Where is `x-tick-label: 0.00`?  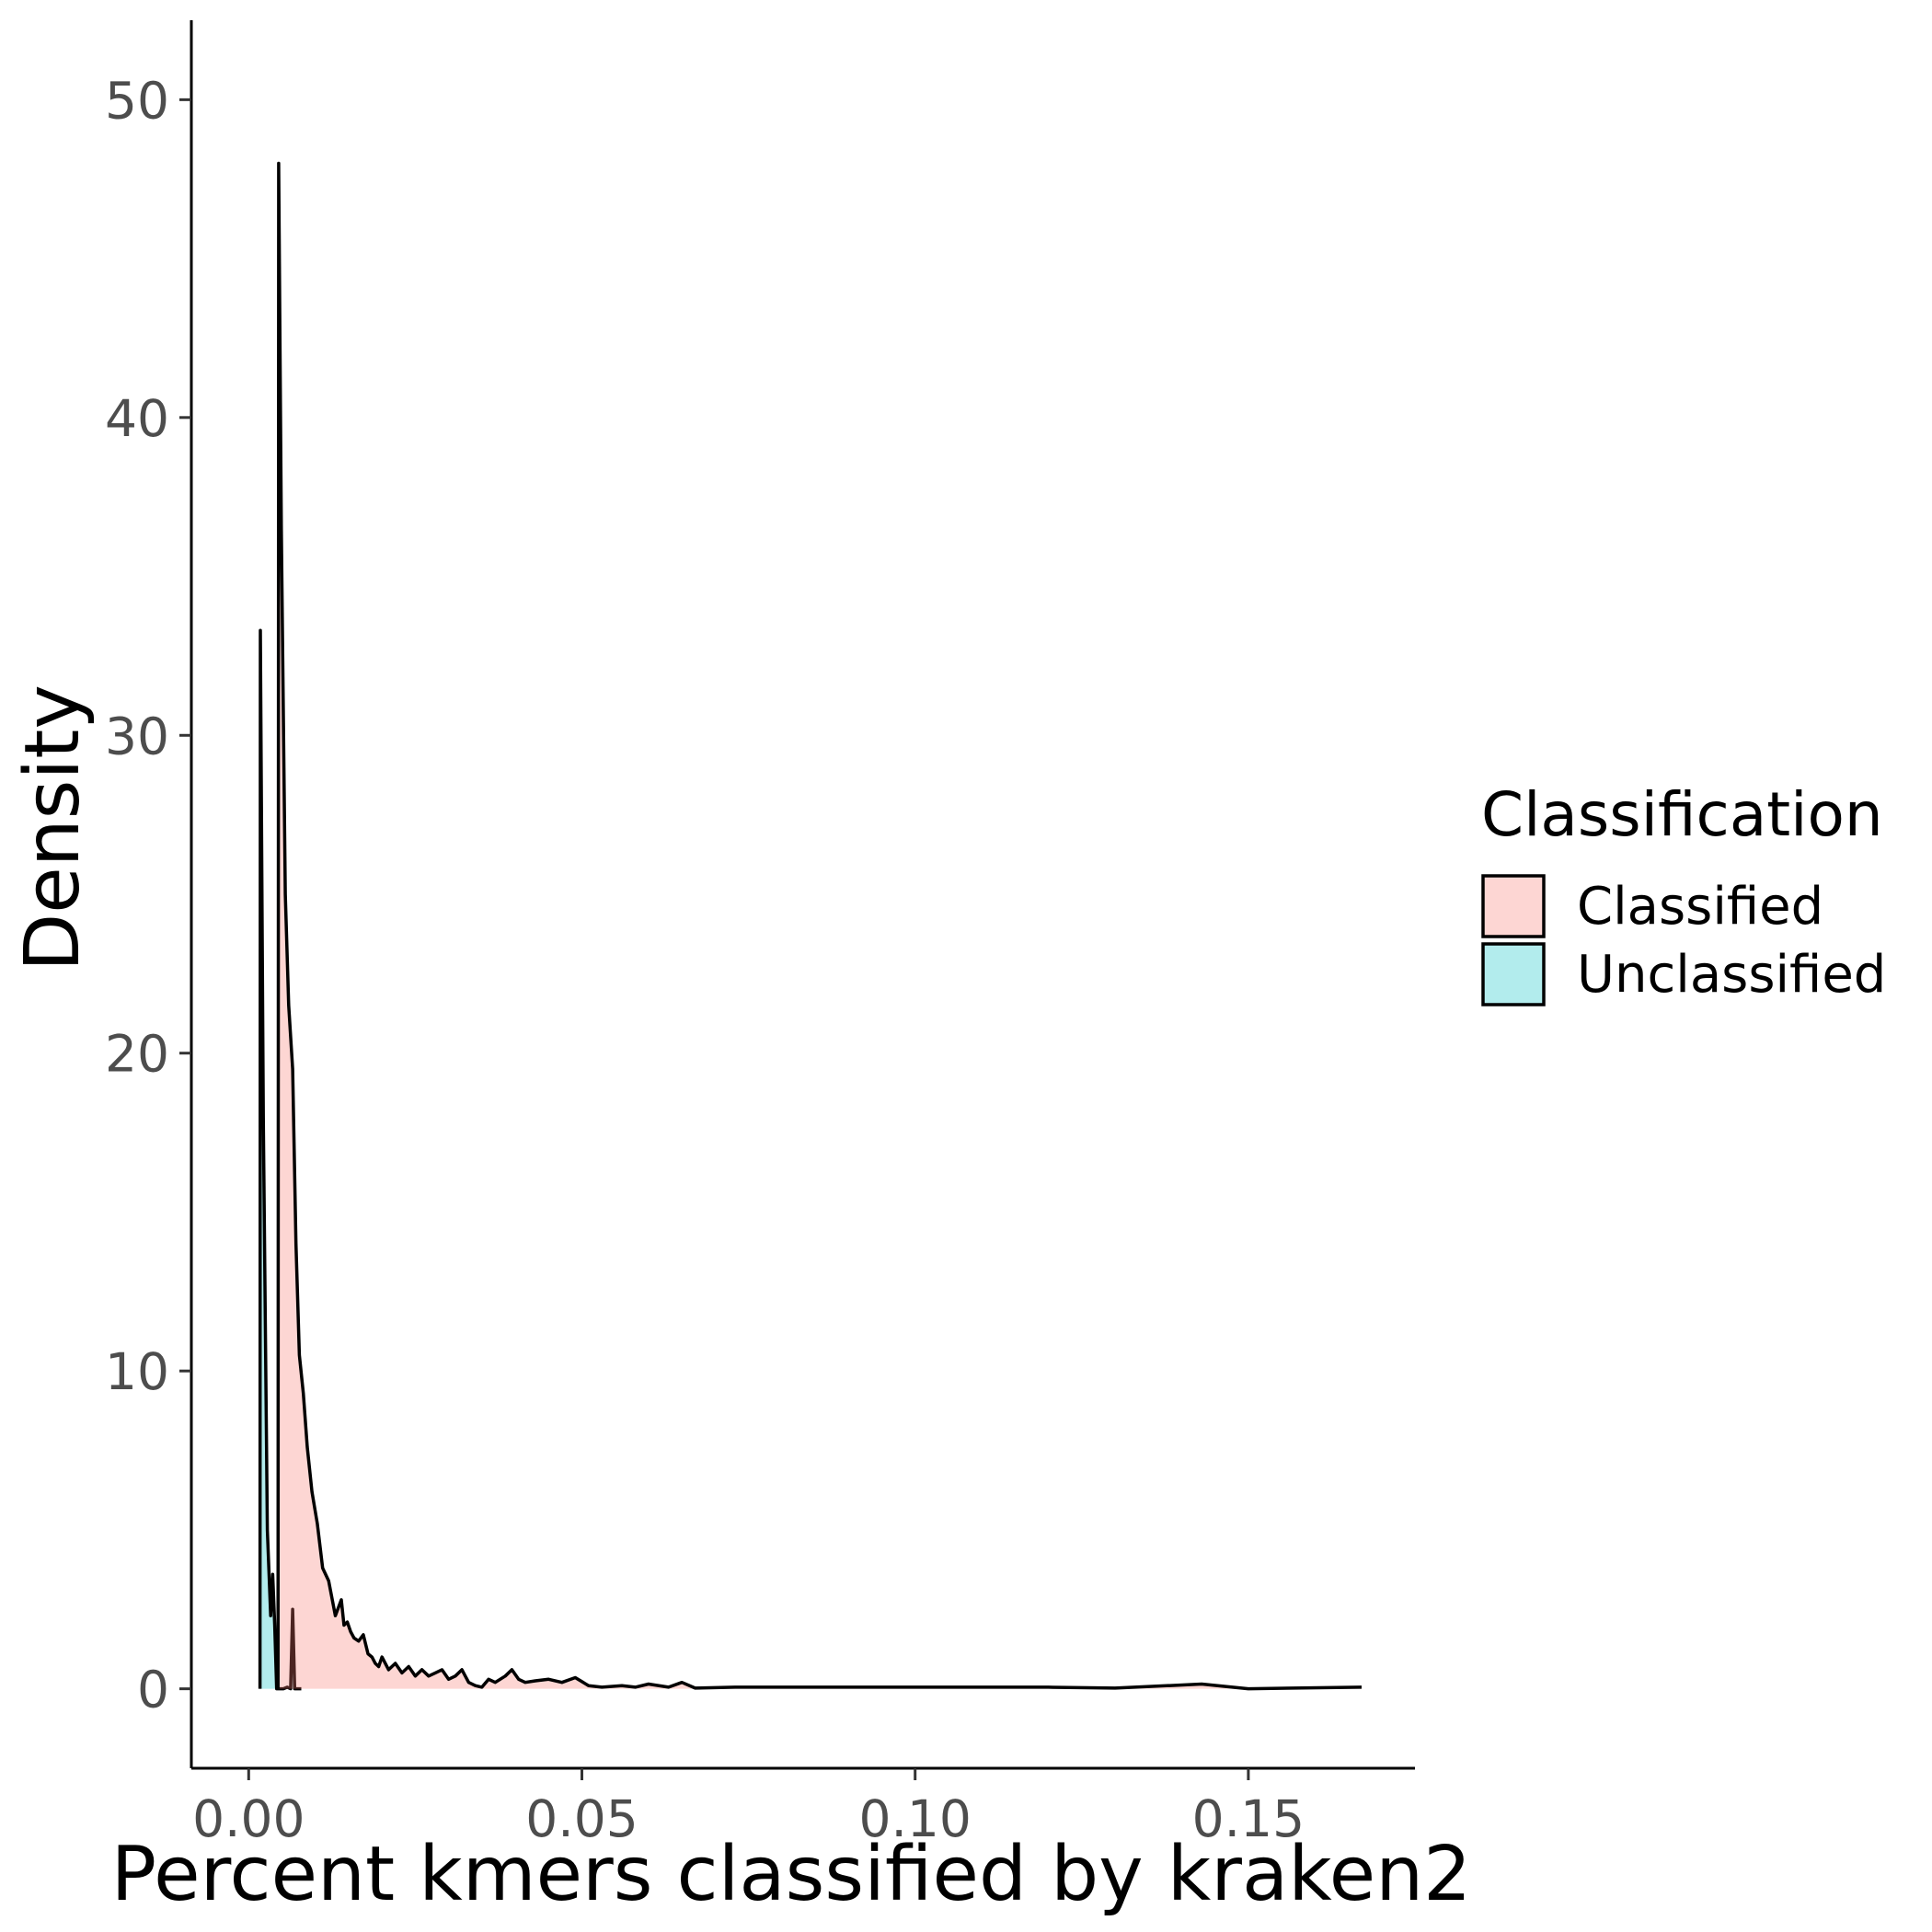
x-tick-label: 0.00 is located at coordinates (248, 1818).